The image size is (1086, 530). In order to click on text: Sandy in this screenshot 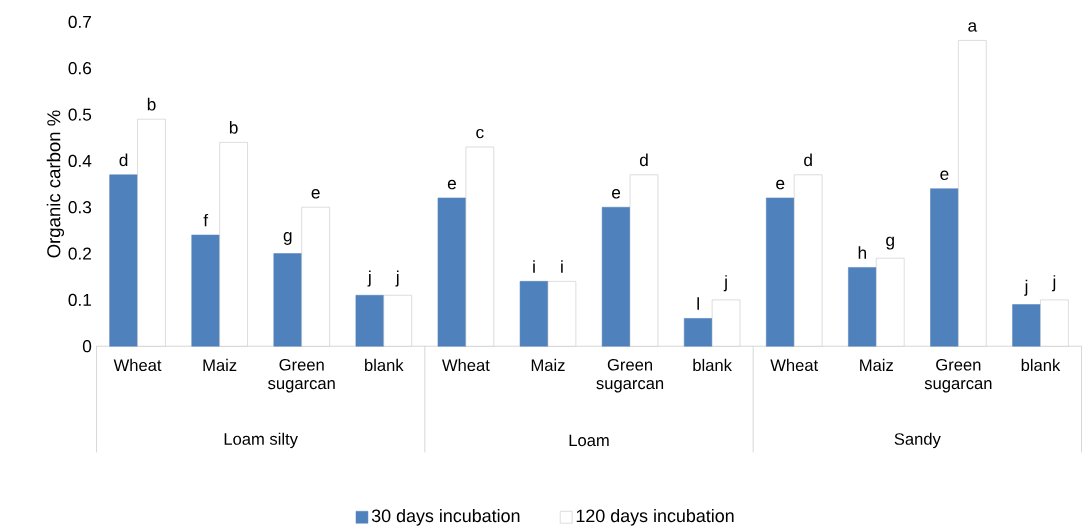, I will do `click(917, 440)`.